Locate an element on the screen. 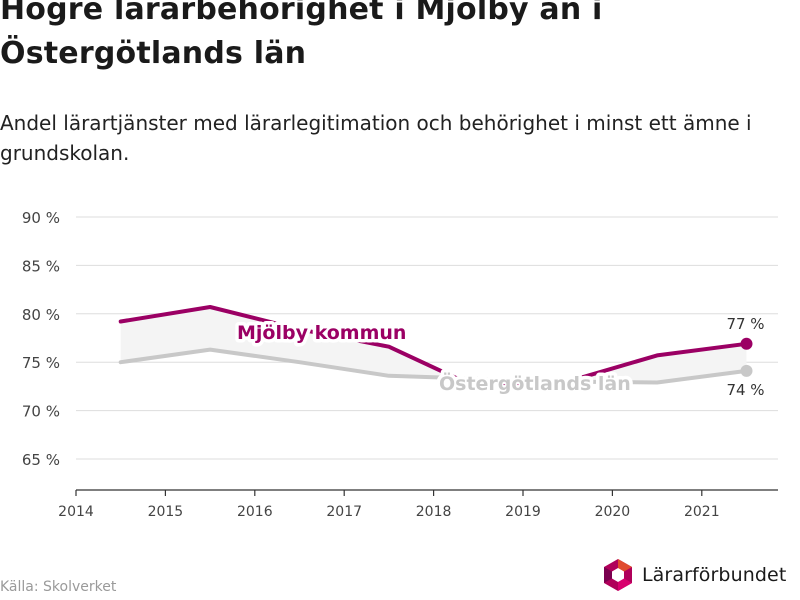 The width and height of the screenshot is (800, 600). y-tick-label: 75 % is located at coordinates (41, 363).